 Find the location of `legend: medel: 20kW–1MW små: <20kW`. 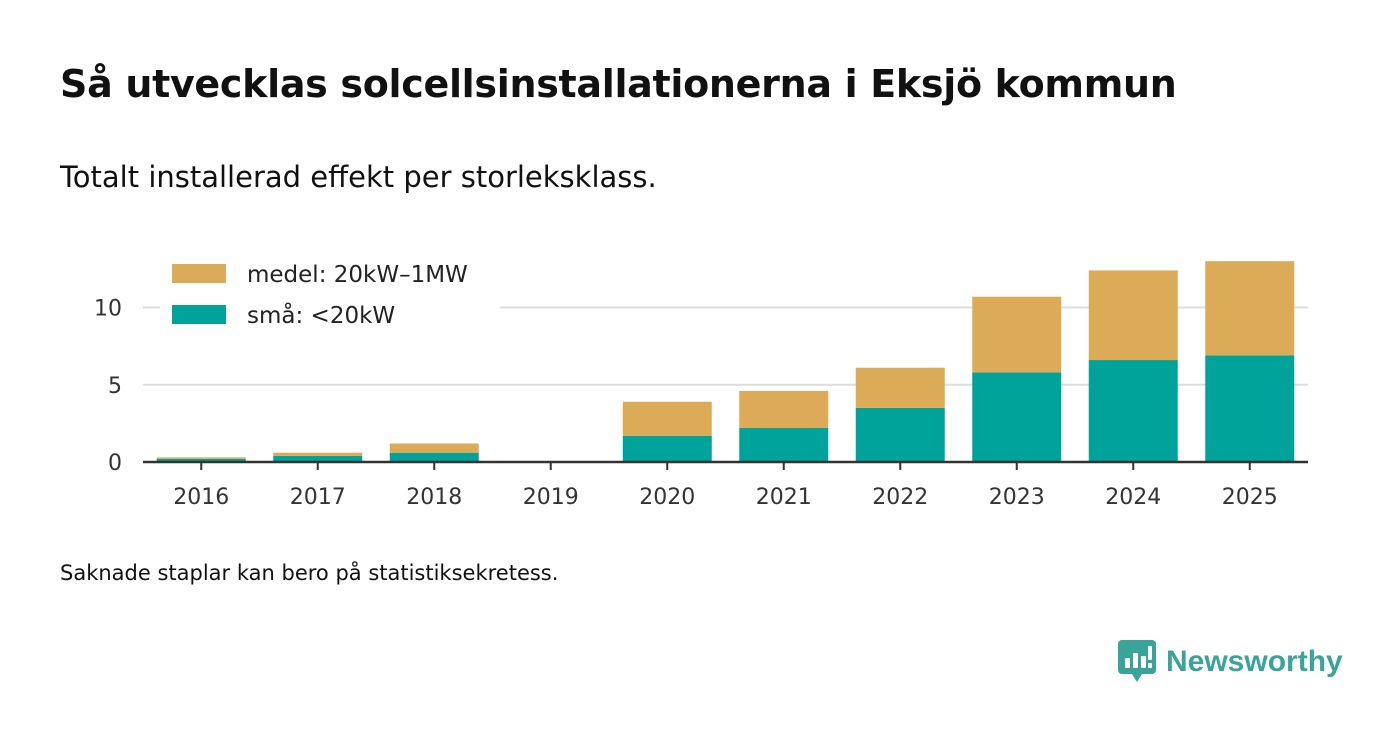

legend: medel: 20kW–1MW små: <20kW is located at coordinates (330, 294).